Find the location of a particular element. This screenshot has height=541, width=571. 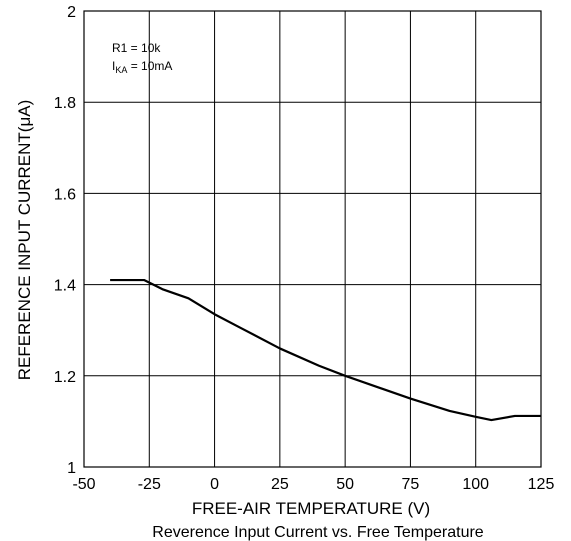

y-tick-label: 2 is located at coordinates (71, 12).